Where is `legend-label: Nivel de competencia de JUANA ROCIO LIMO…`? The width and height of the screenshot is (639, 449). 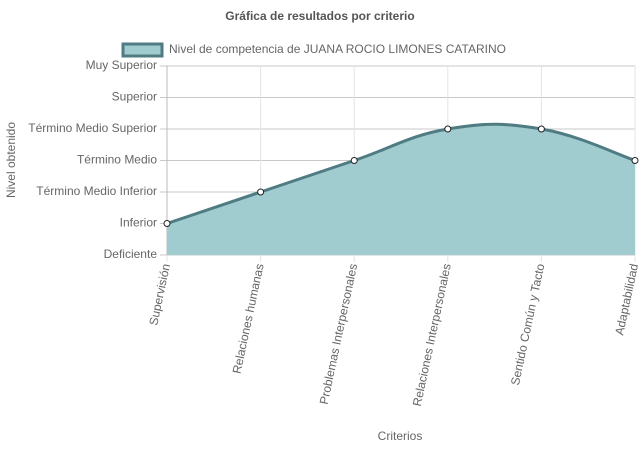 legend-label: Nivel de competencia de JUANA ROCIO LIMO… is located at coordinates (337, 49).